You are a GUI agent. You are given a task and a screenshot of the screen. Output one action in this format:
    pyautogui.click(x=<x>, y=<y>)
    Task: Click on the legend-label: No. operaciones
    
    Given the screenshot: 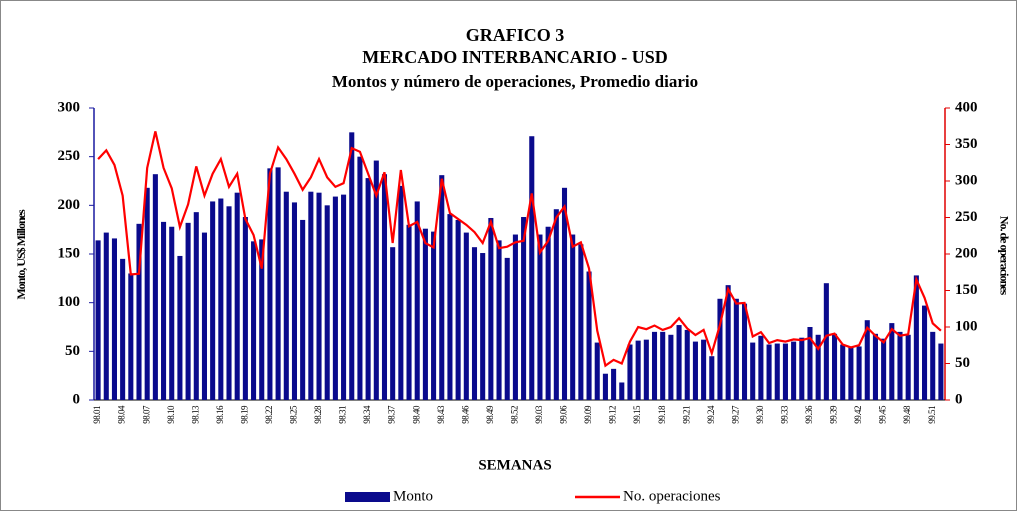 What is the action you would take?
    pyautogui.click(x=672, y=496)
    